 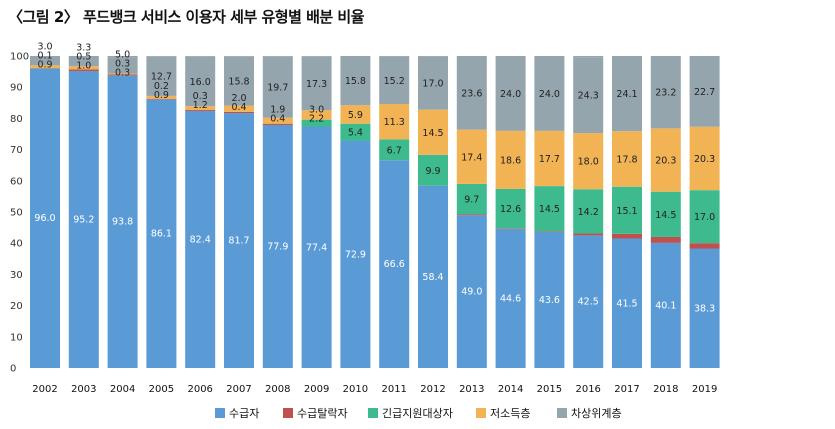 I want to click on data-label: 17.8, so click(x=626, y=159).